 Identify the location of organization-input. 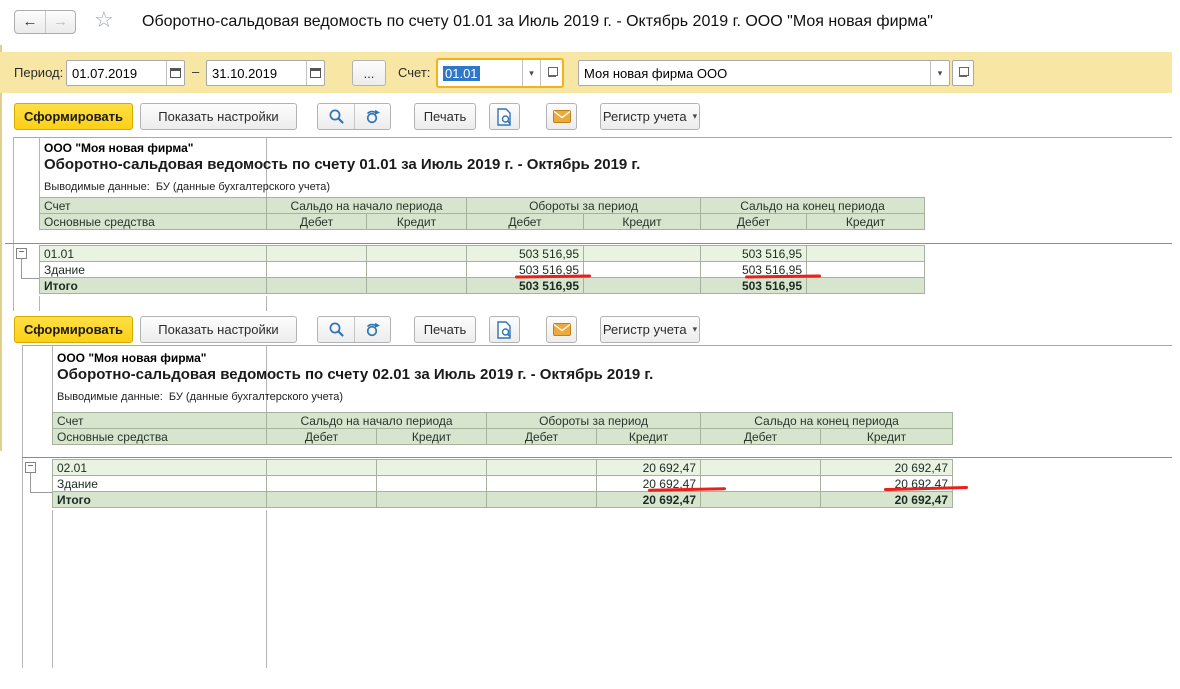
(754, 73).